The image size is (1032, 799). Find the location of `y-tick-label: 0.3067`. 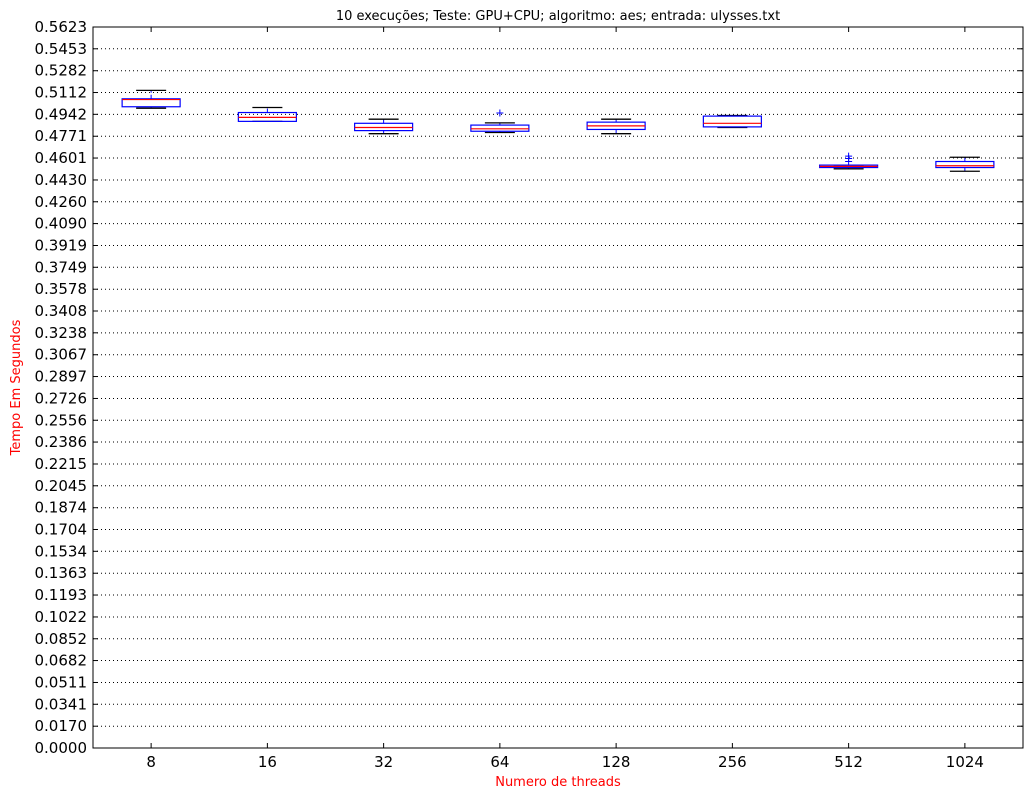

y-tick-label: 0.3067 is located at coordinates (61, 355).